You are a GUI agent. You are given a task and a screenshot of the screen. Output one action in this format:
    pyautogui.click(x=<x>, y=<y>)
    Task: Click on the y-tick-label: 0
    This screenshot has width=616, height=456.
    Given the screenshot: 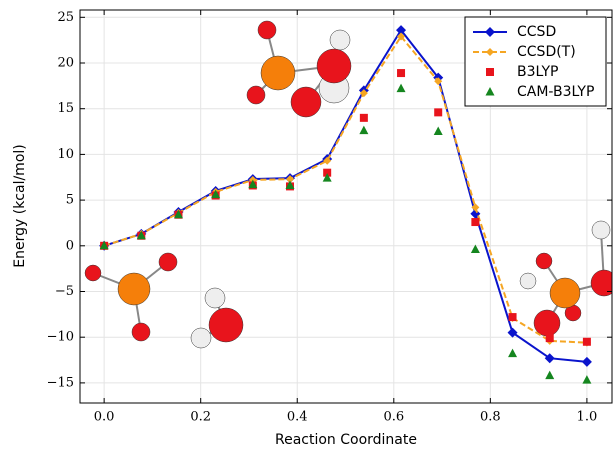 What is the action you would take?
    pyautogui.click(x=70, y=245)
    